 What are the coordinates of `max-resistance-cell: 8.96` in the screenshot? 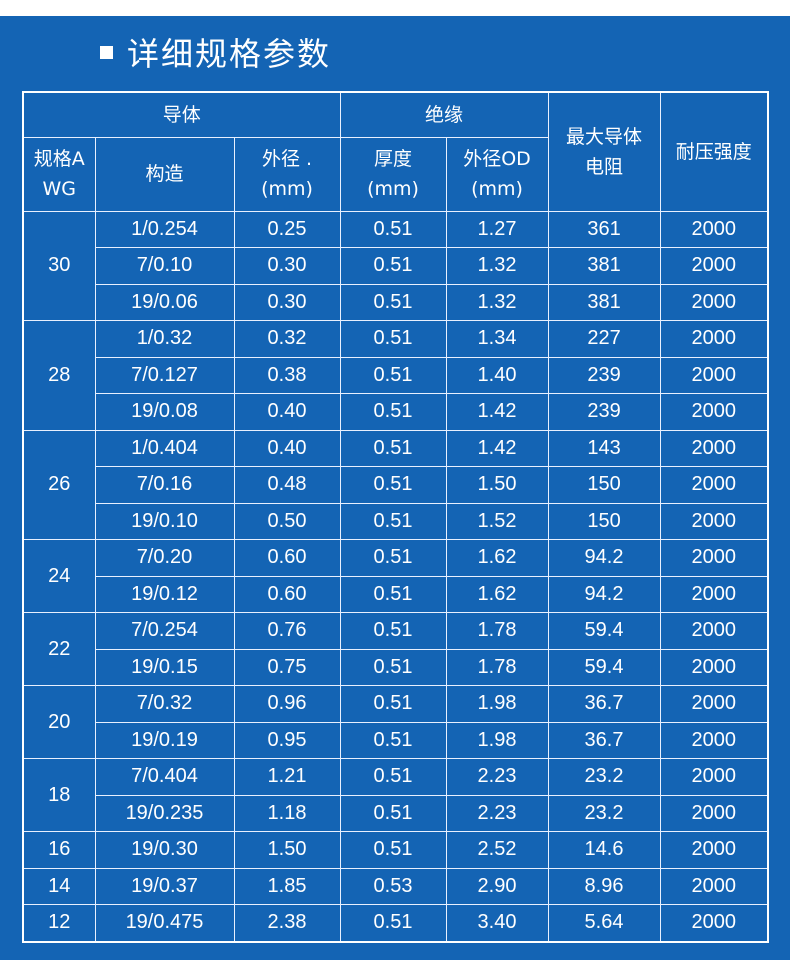 It's located at (604, 886).